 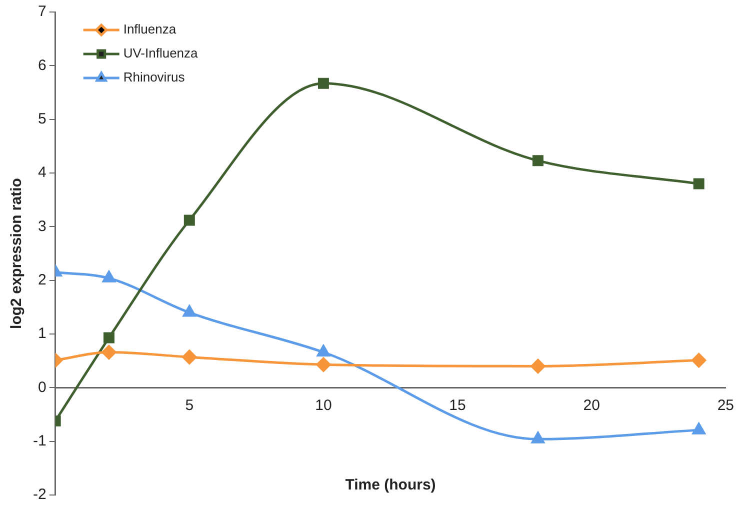 I want to click on y-tick-label: 0, so click(x=42, y=387).